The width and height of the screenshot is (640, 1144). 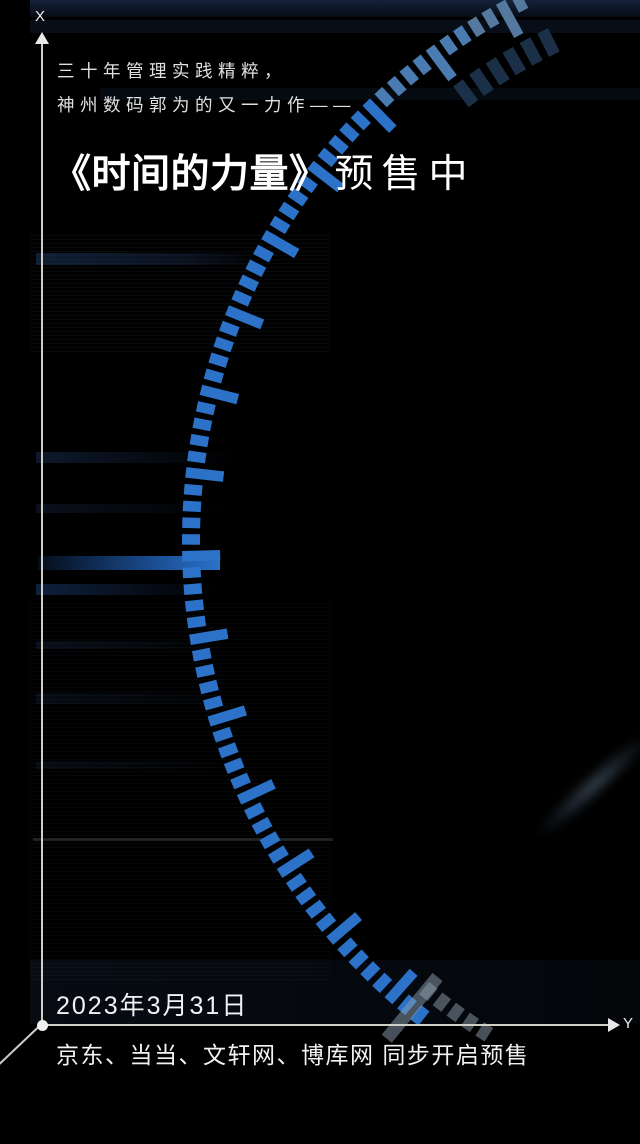 What do you see at coordinates (42, 1025) in the screenshot?
I see `axis-origin-dot` at bounding box center [42, 1025].